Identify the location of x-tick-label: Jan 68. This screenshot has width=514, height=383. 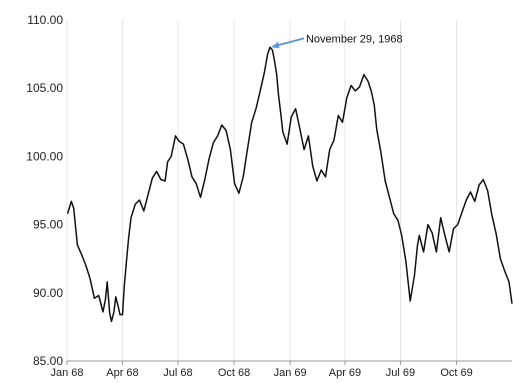
(66, 373).